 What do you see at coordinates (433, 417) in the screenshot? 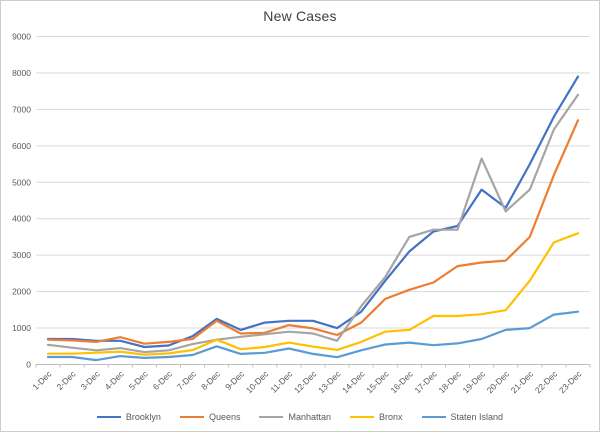
I see `legend-line-swatch-staten-island` at bounding box center [433, 417].